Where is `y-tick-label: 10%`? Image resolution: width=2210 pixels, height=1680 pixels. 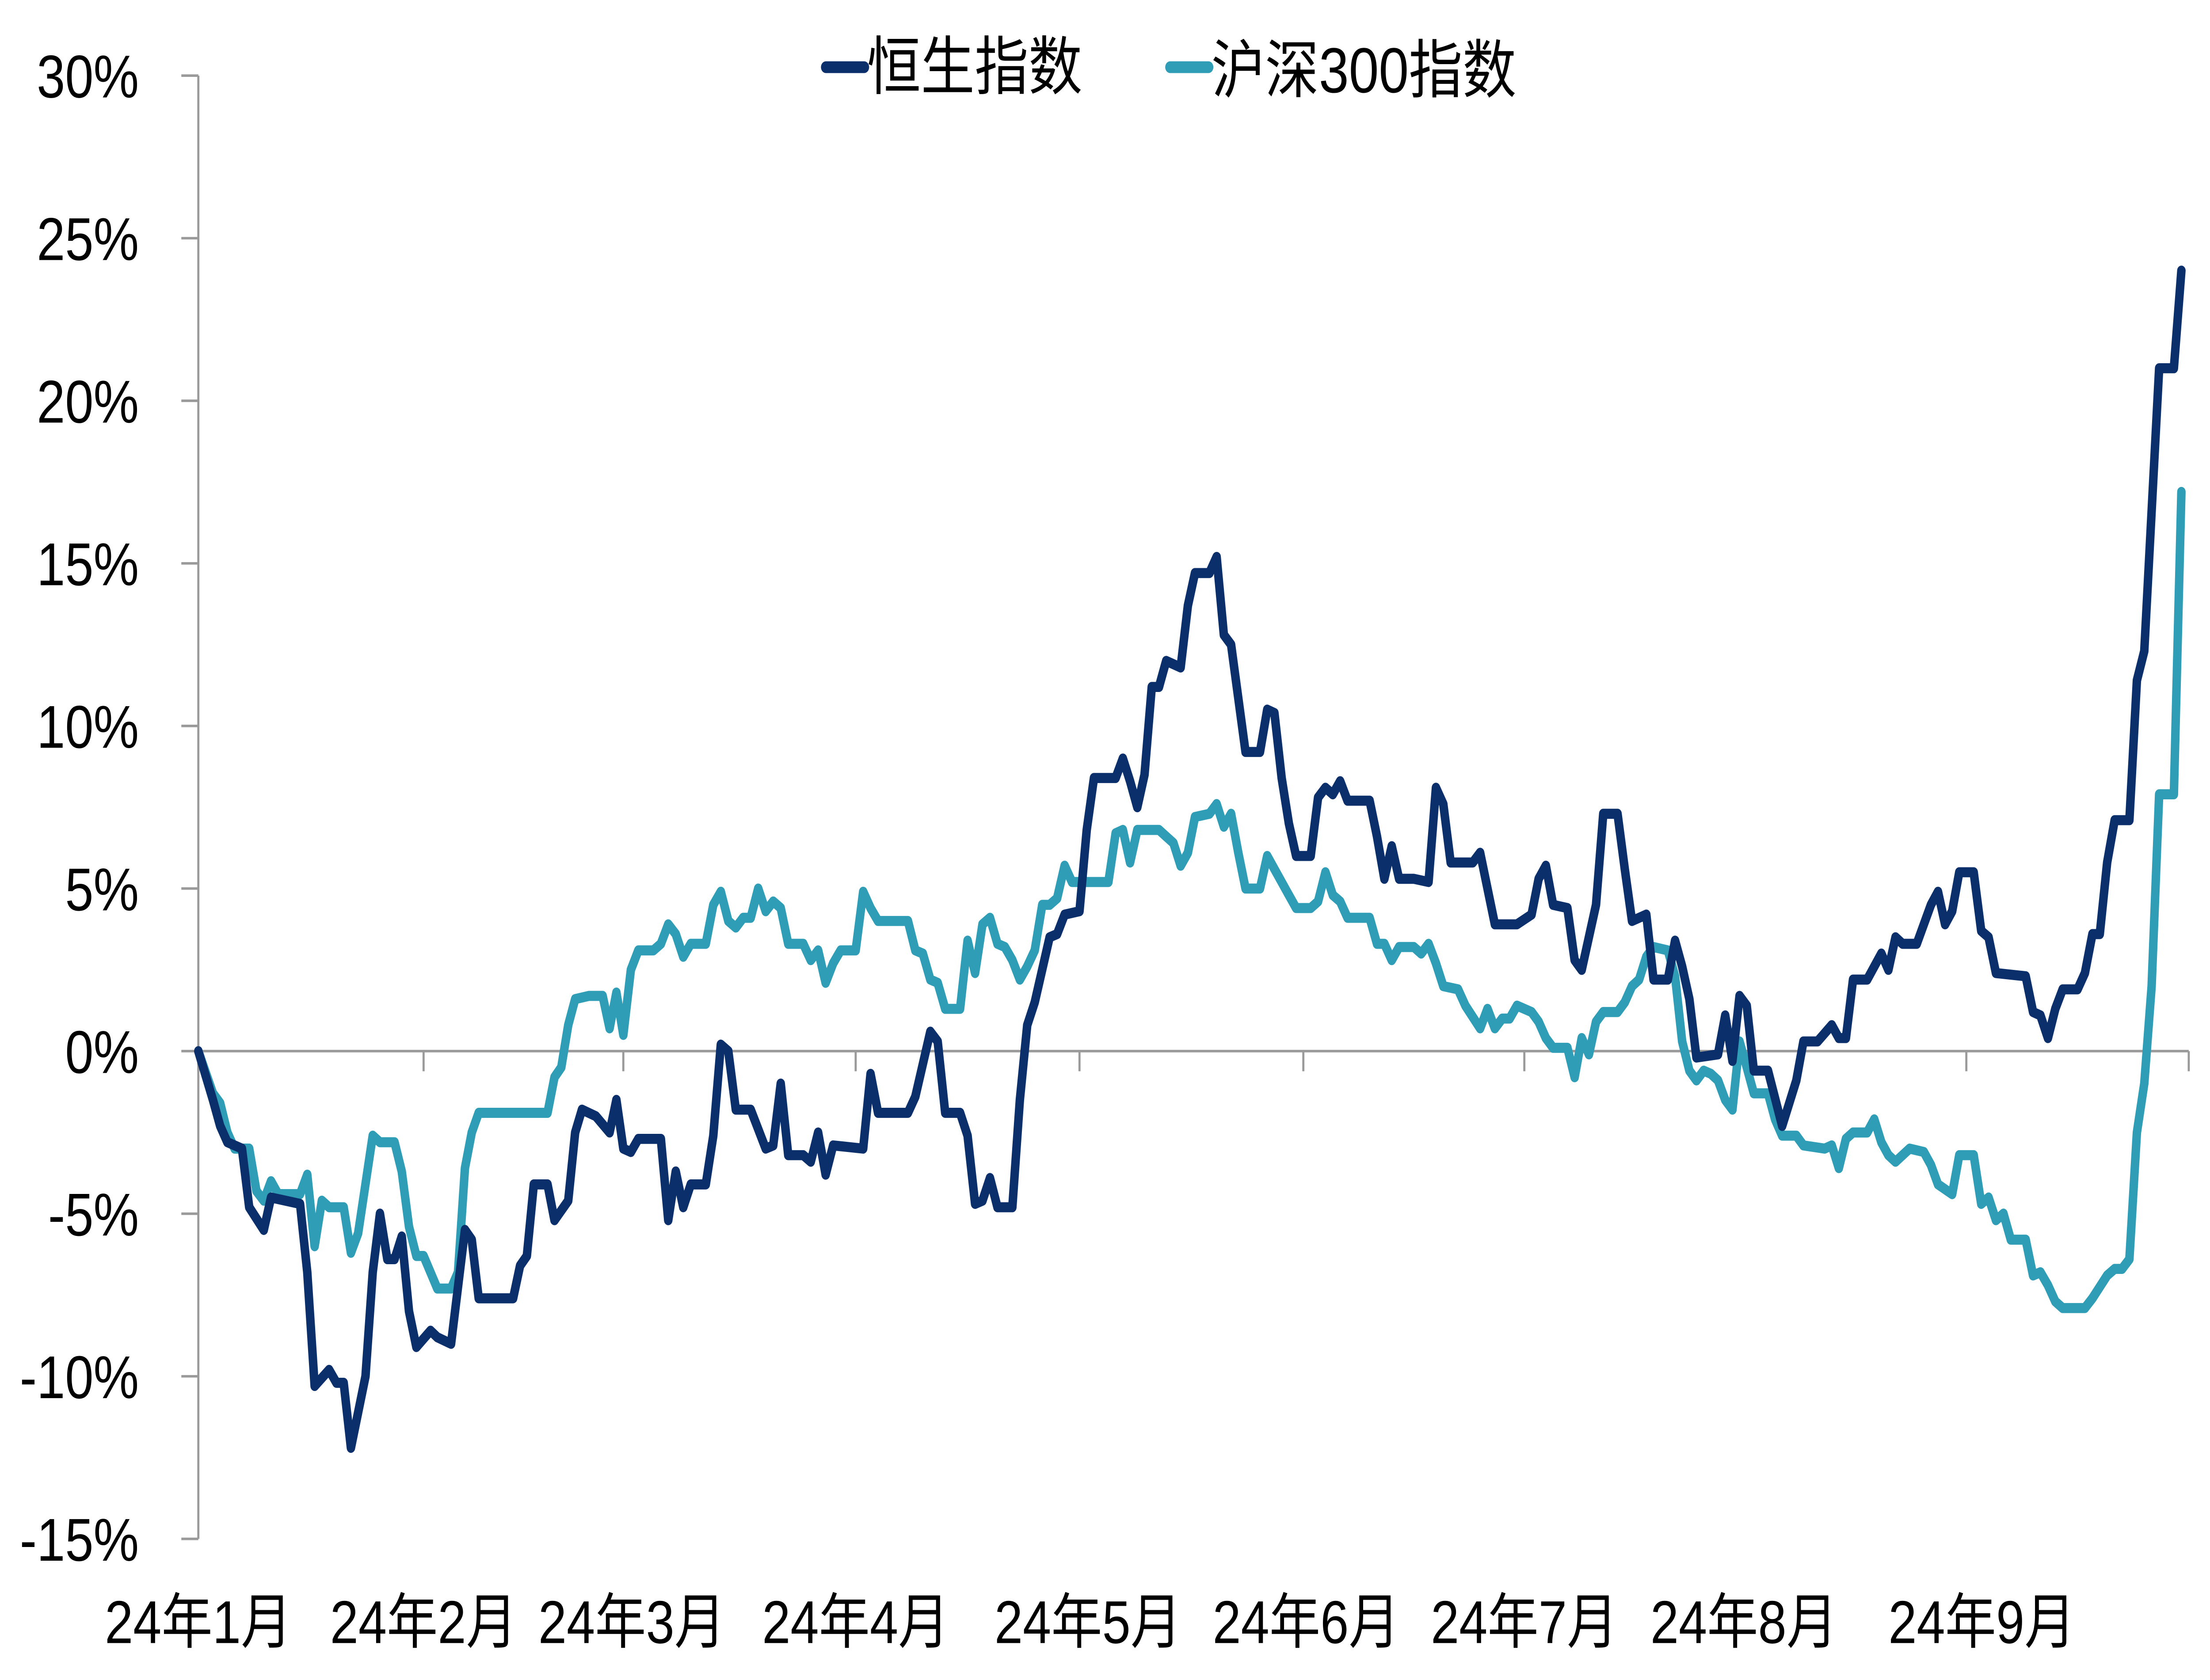 y-tick-label: 10% is located at coordinates (88, 727).